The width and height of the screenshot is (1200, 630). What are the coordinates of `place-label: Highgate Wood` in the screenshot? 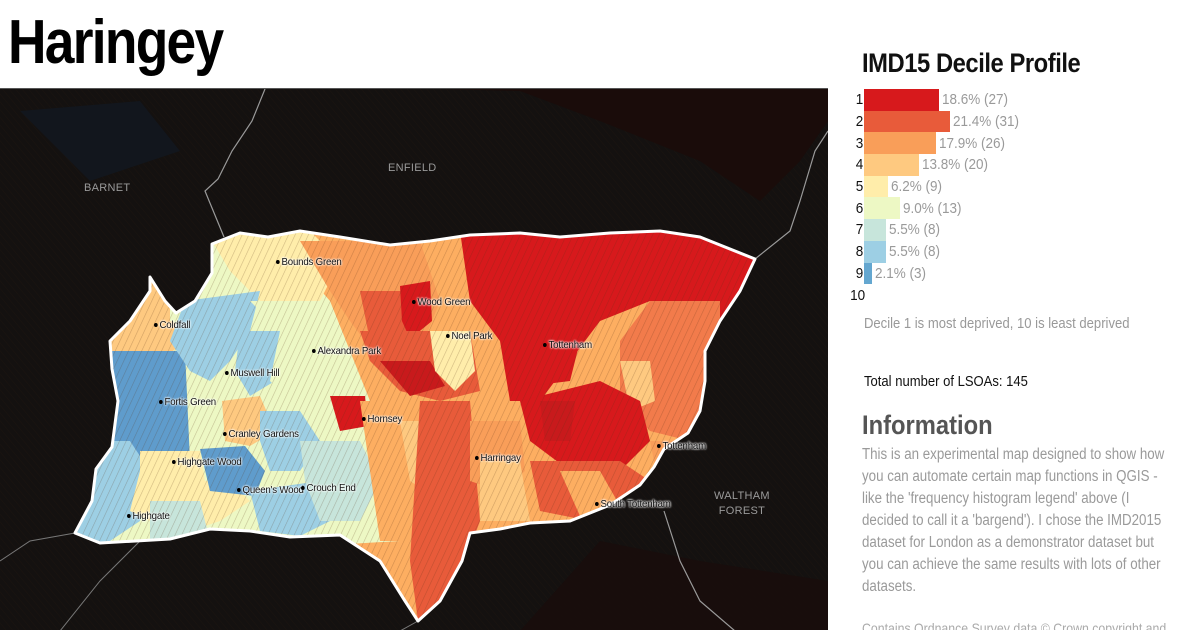 It's located at (207, 462).